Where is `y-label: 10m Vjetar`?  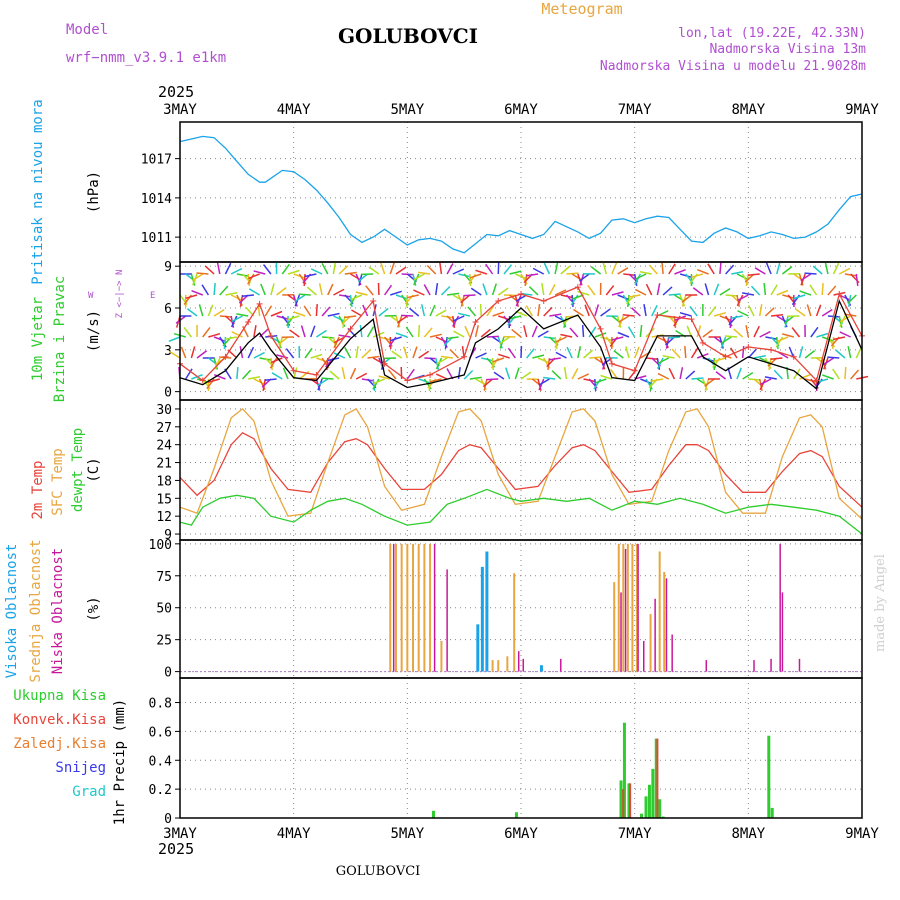 y-label: 10m Vjetar is located at coordinates (38, 339).